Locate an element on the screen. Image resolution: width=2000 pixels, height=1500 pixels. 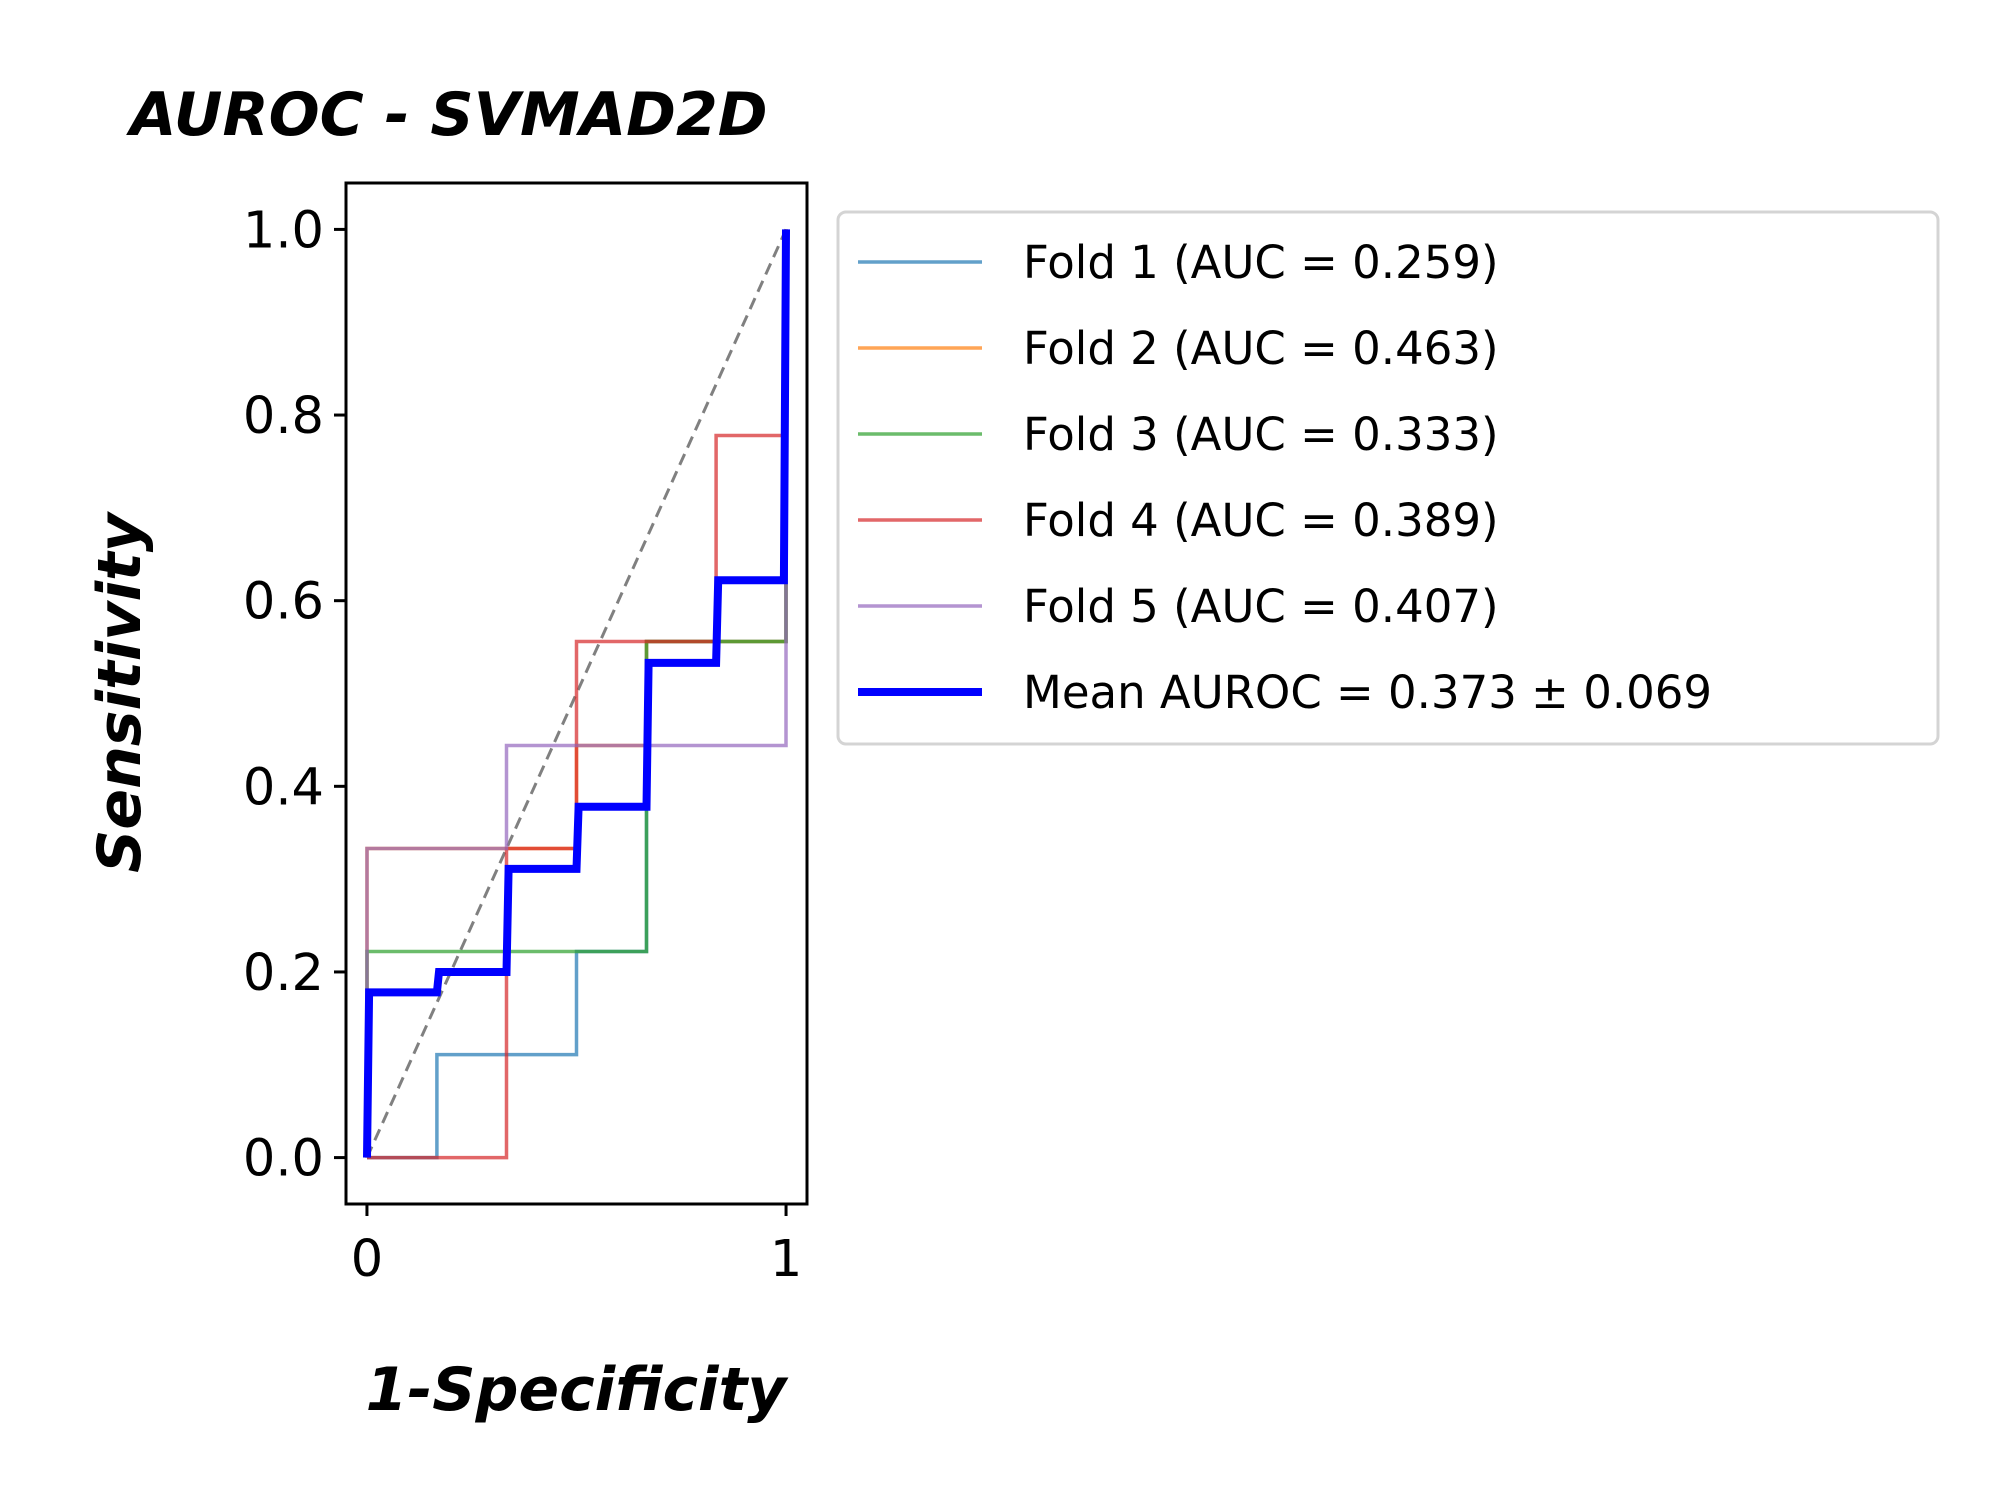
legend-label: Fold 1 (AUC = 0.259) is located at coordinates (1261, 262).